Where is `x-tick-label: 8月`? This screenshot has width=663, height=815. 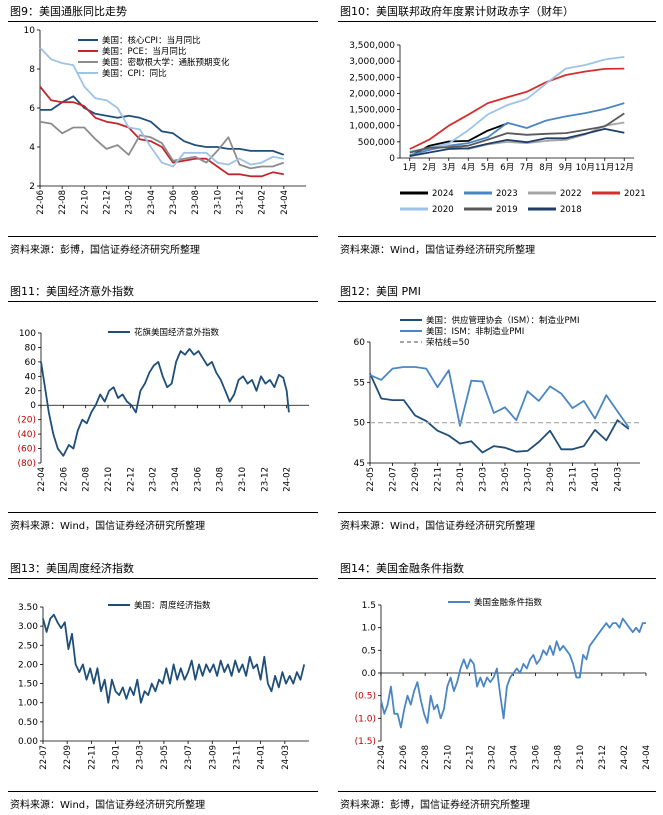
x-tick-label: 8月 is located at coordinates (546, 168).